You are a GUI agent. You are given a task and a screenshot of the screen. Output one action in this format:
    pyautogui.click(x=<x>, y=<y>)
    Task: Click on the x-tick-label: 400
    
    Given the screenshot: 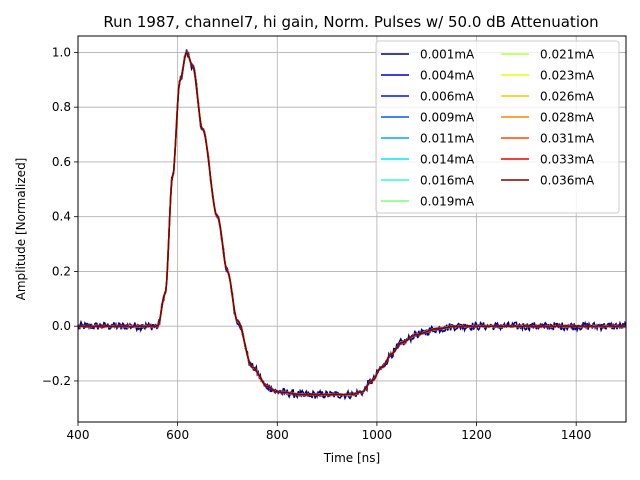 What is the action you would take?
    pyautogui.click(x=78, y=435)
    